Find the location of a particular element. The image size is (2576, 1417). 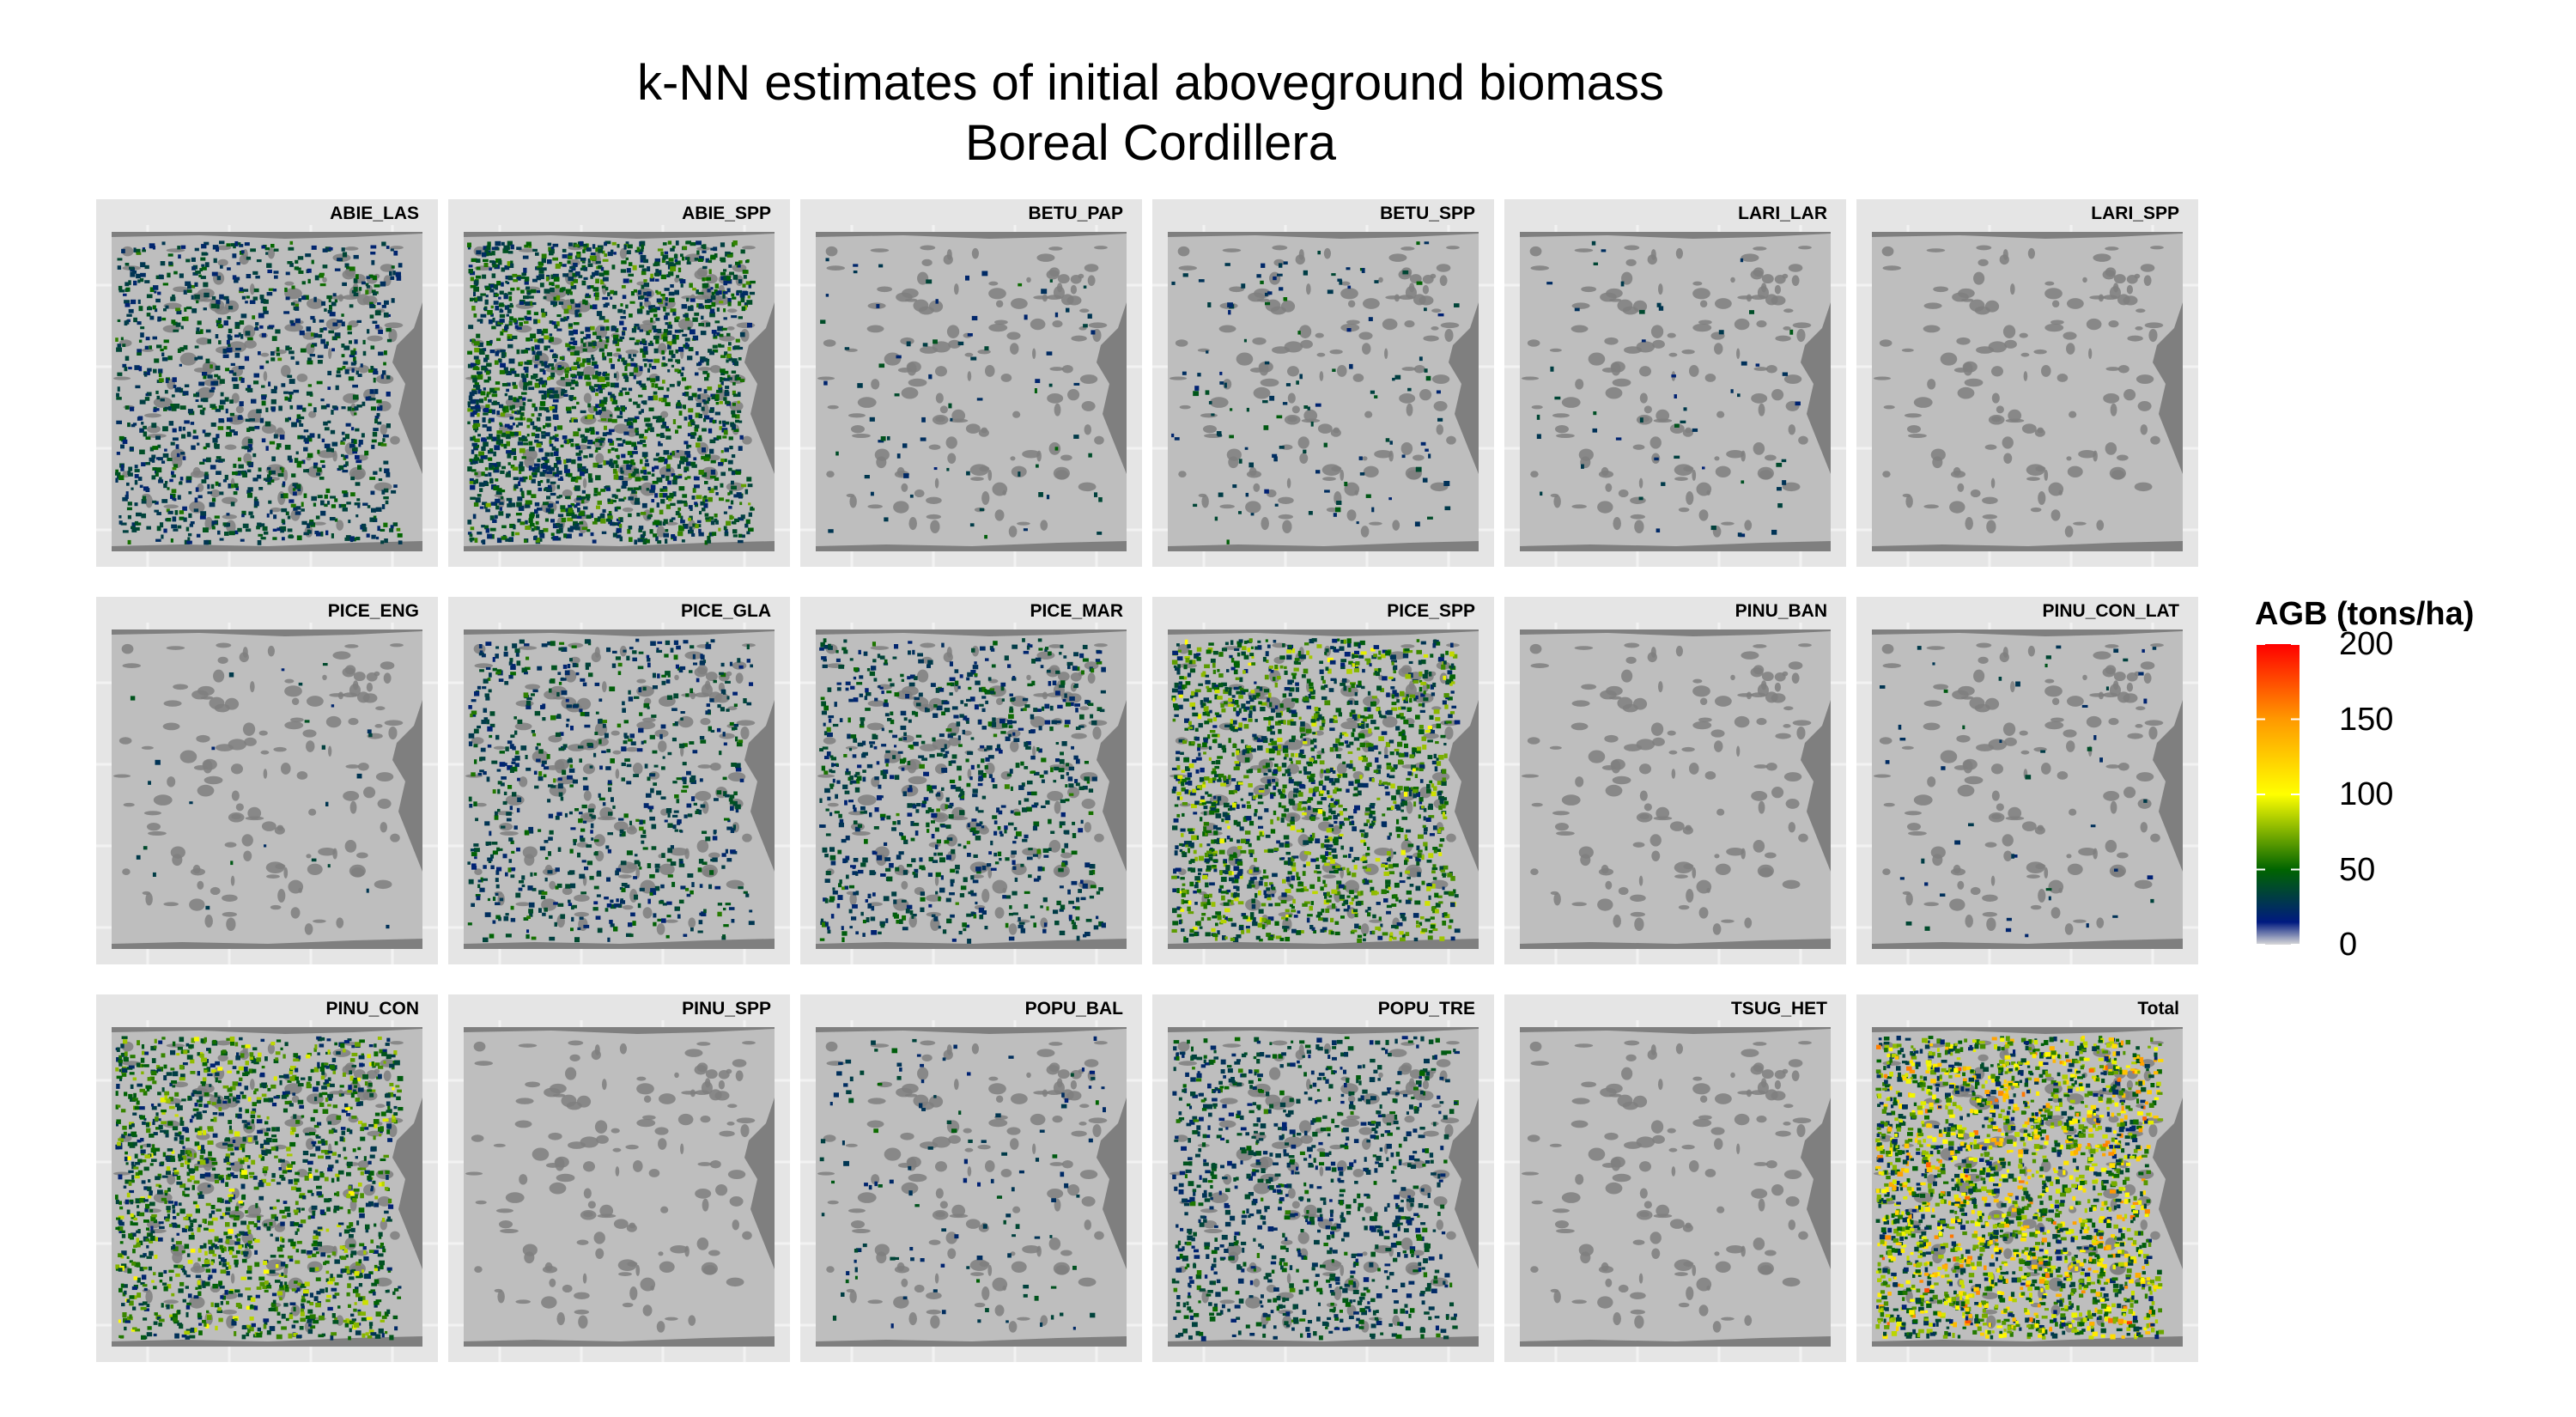

facet-strip: PICE_MAR is located at coordinates (971, 610).